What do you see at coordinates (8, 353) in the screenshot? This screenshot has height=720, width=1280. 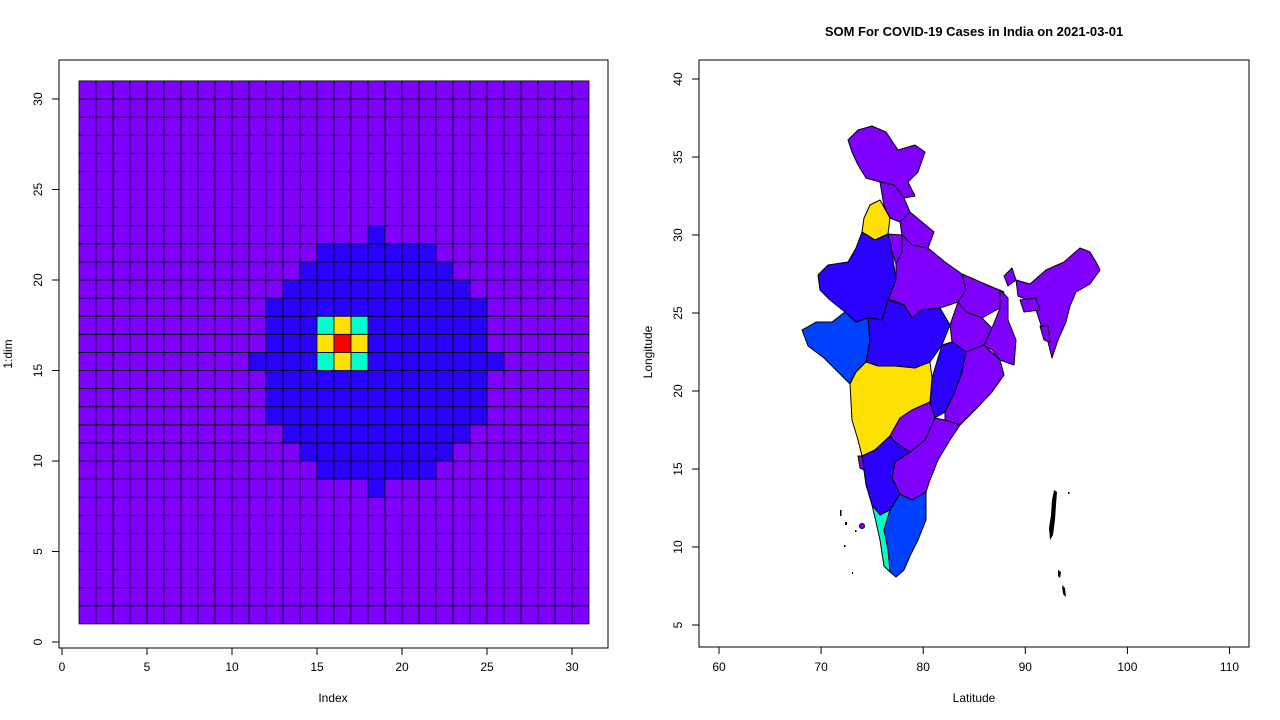 I see `y-axis-label: 1:dim` at bounding box center [8, 353].